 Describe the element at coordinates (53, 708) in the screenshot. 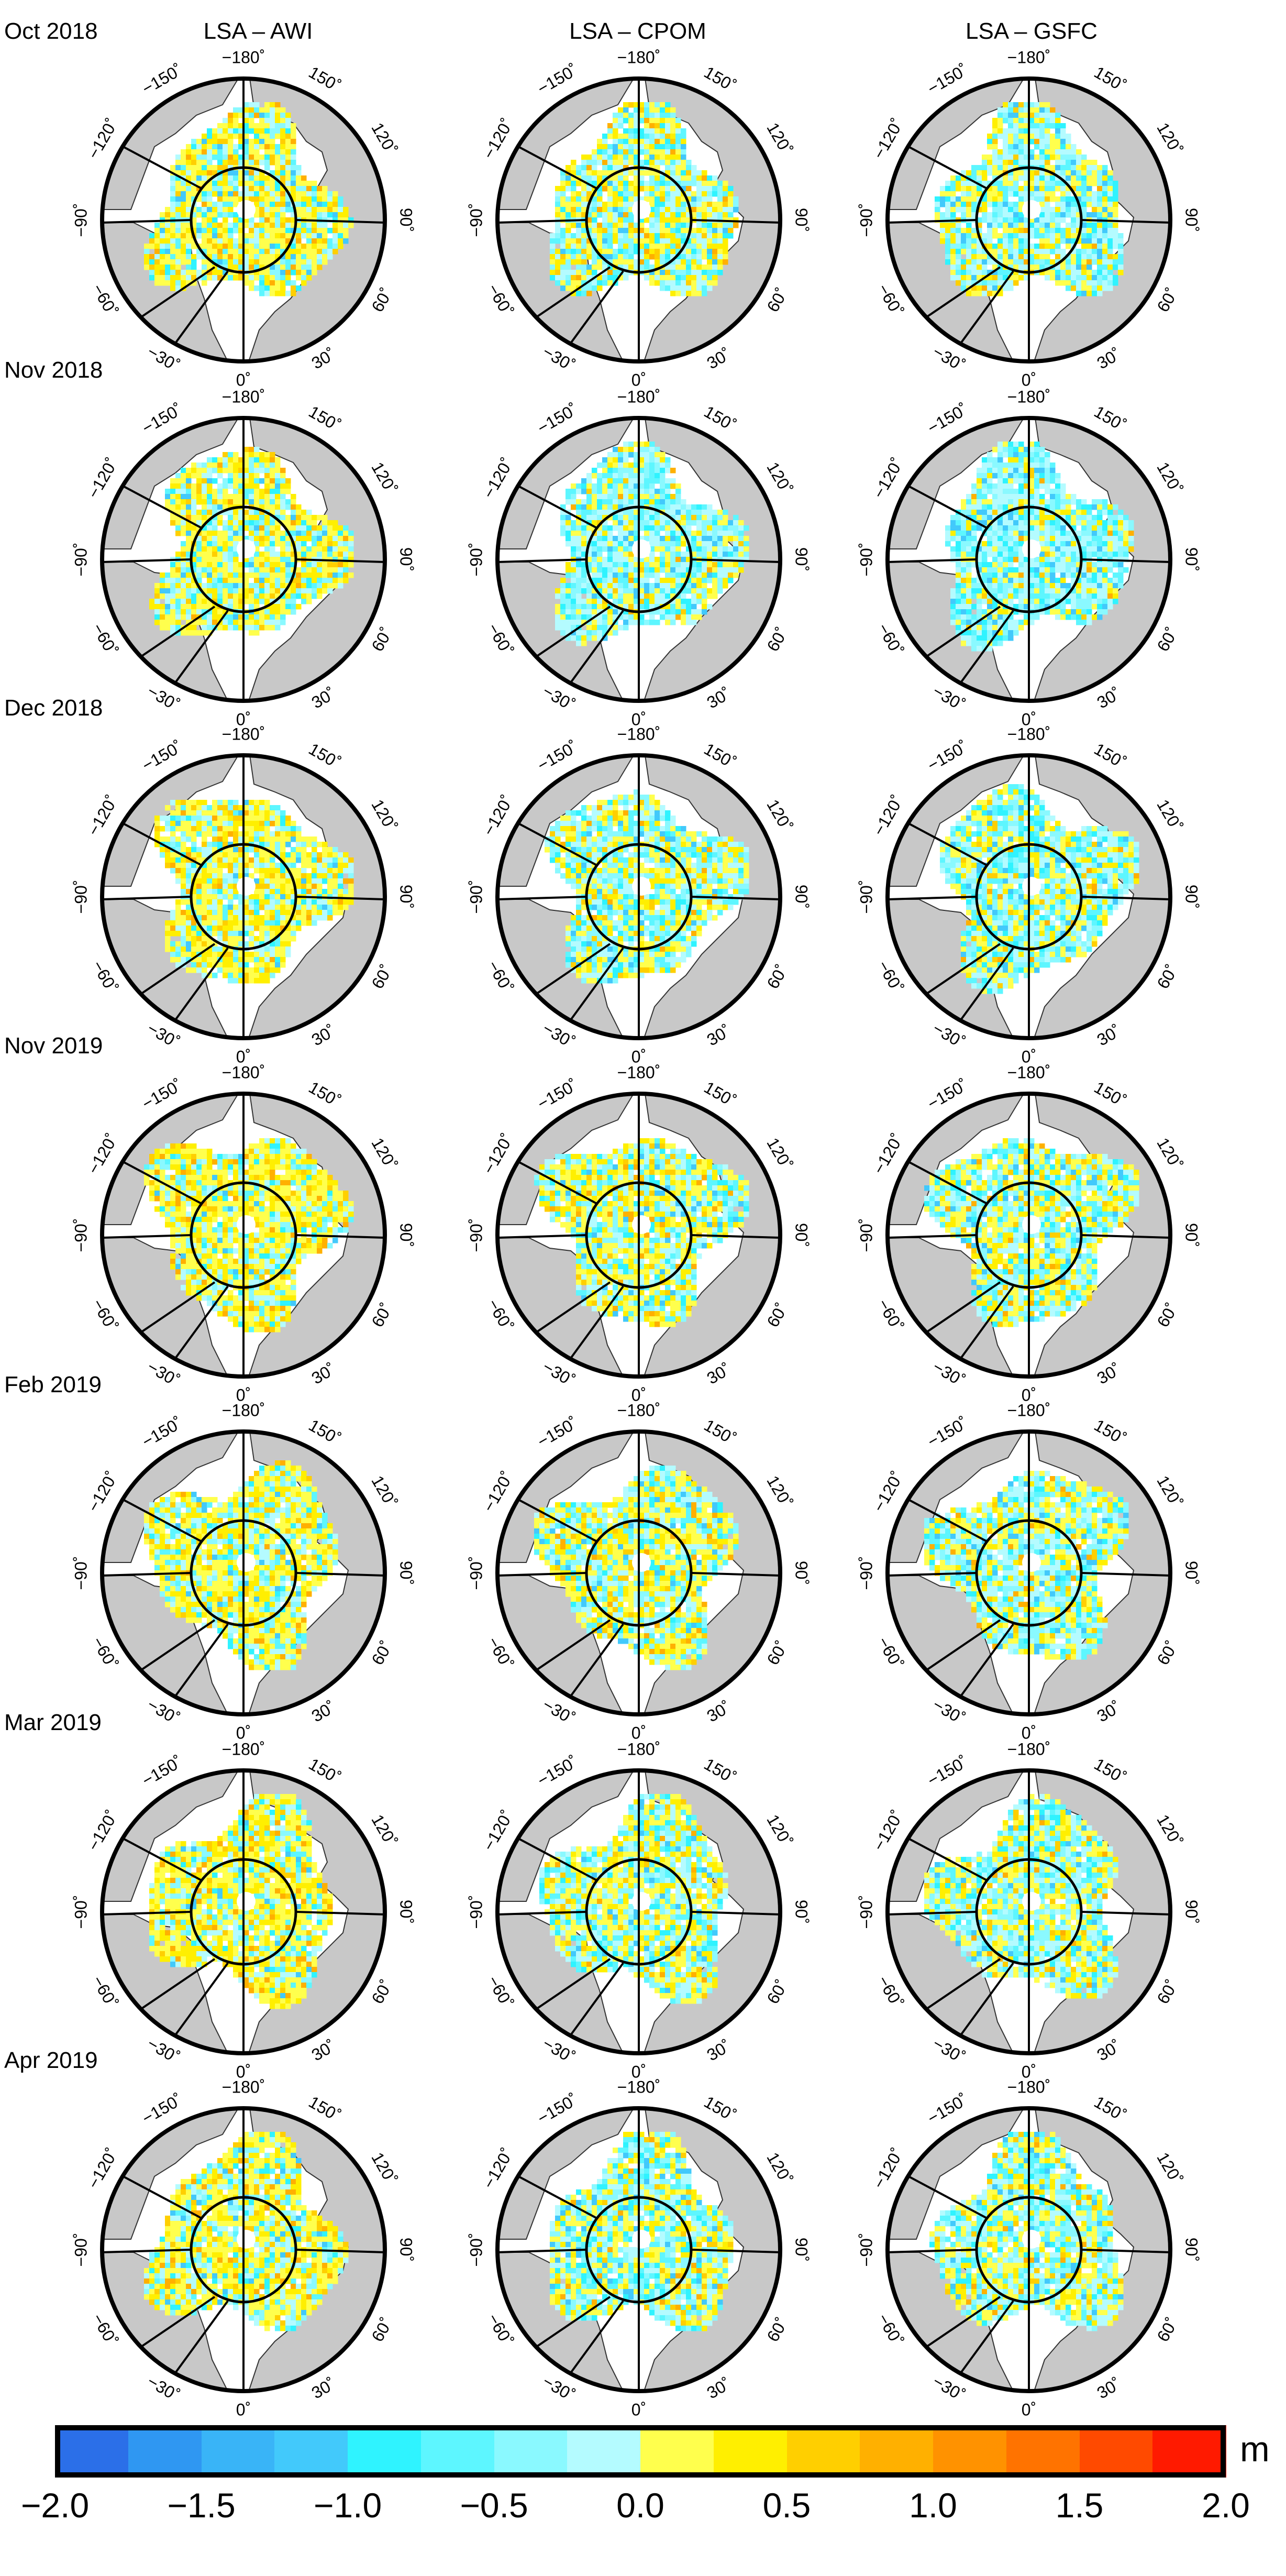

I see `row-label-dec-2018: Dec 2018` at that location.